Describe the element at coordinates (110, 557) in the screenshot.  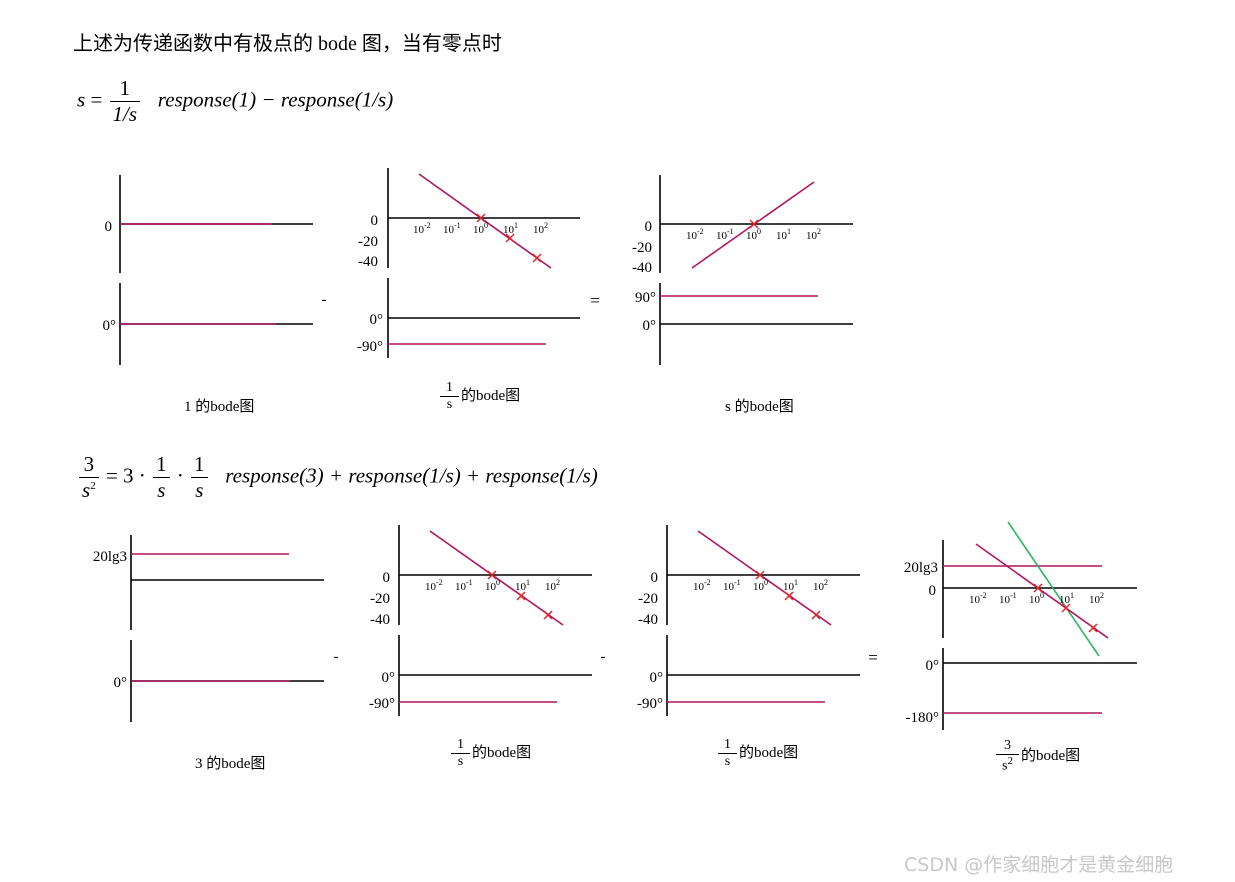
I see `p4-mag-label-20lg3: 20lg3` at that location.